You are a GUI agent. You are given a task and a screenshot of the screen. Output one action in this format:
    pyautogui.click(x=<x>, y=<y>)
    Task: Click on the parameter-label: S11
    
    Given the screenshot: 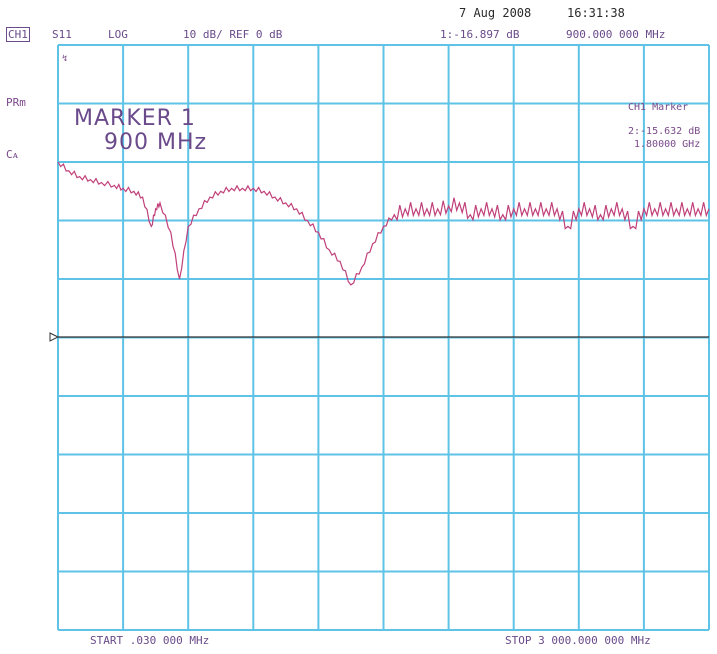 What is the action you would take?
    pyautogui.click(x=62, y=34)
    